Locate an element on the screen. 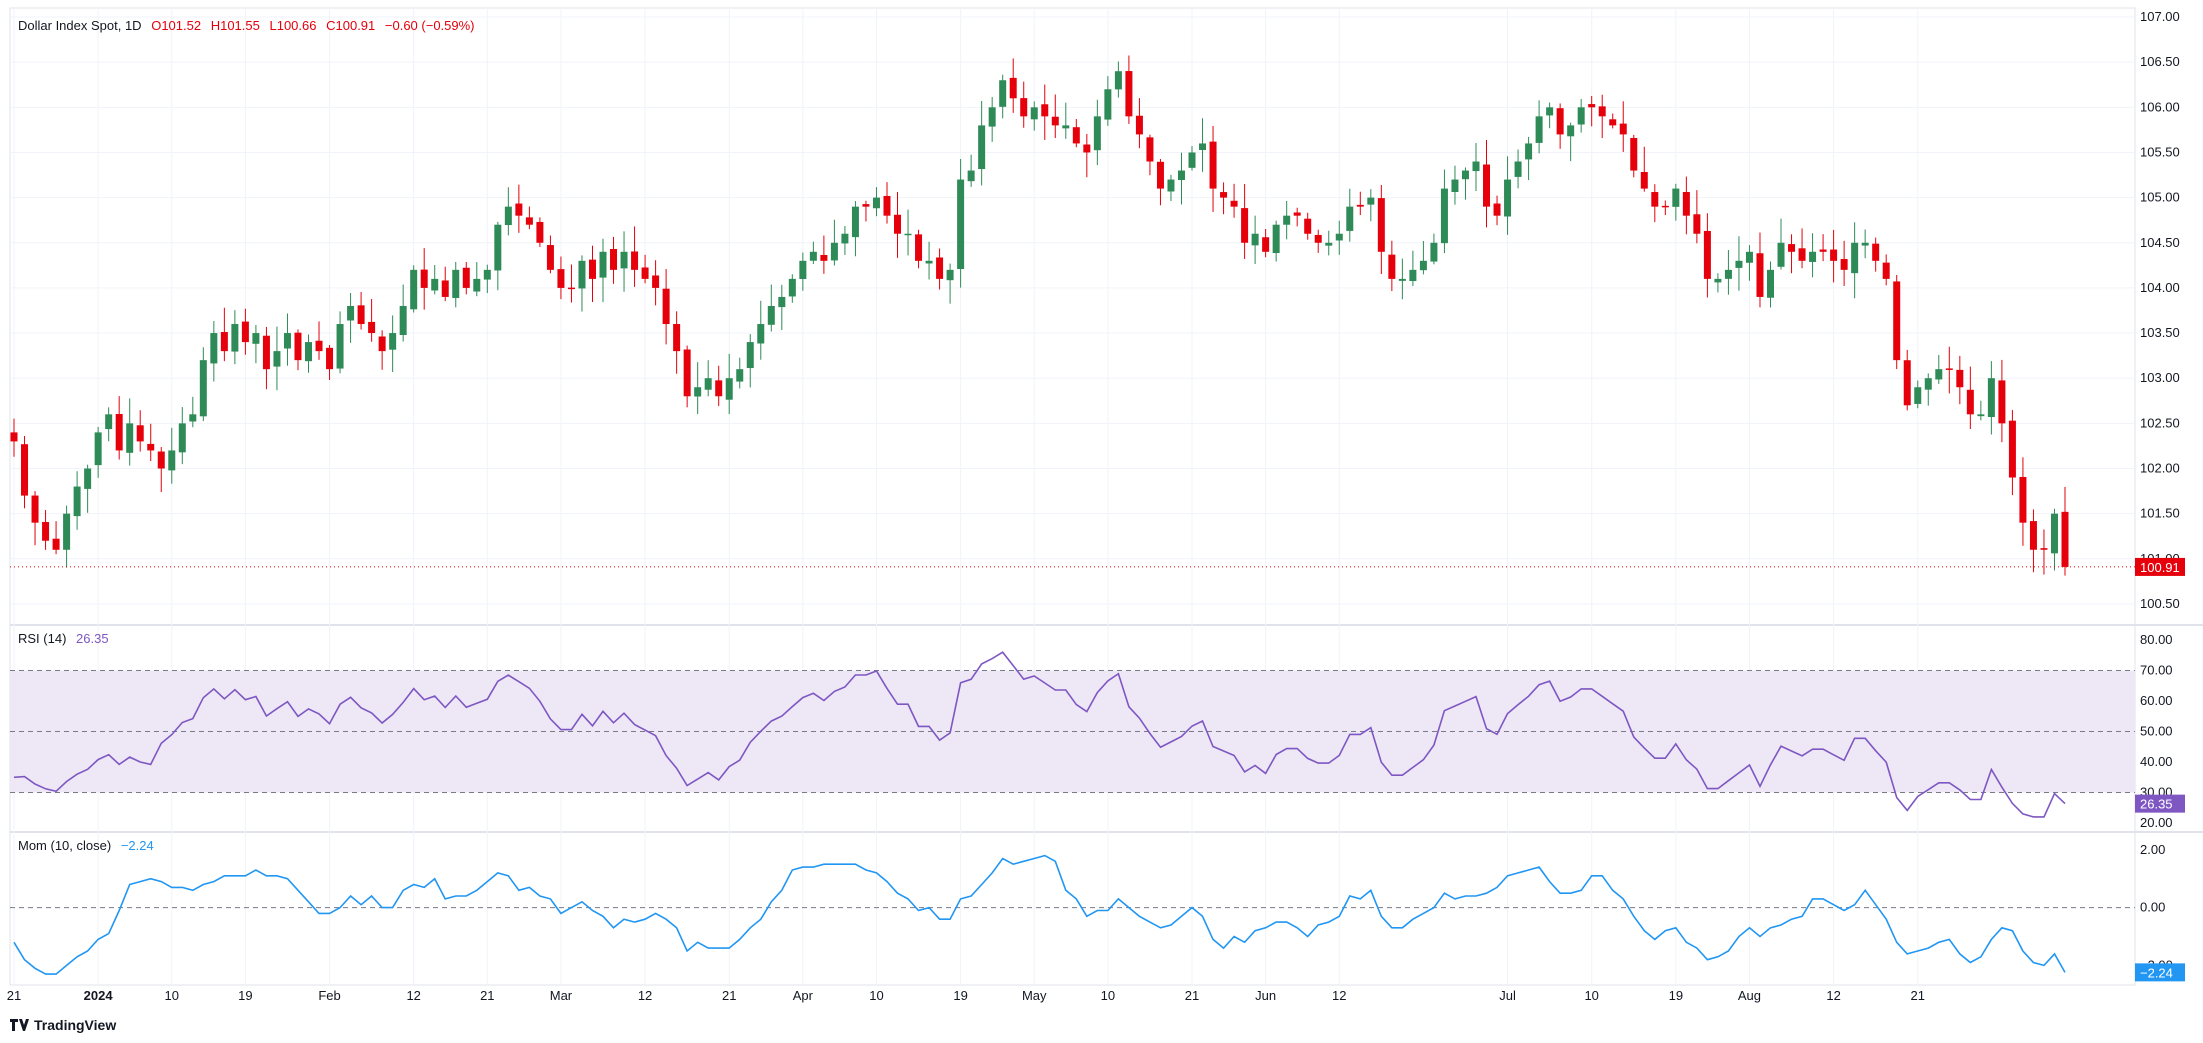  rsi-tick-label: 60.00 is located at coordinates (2156, 700).